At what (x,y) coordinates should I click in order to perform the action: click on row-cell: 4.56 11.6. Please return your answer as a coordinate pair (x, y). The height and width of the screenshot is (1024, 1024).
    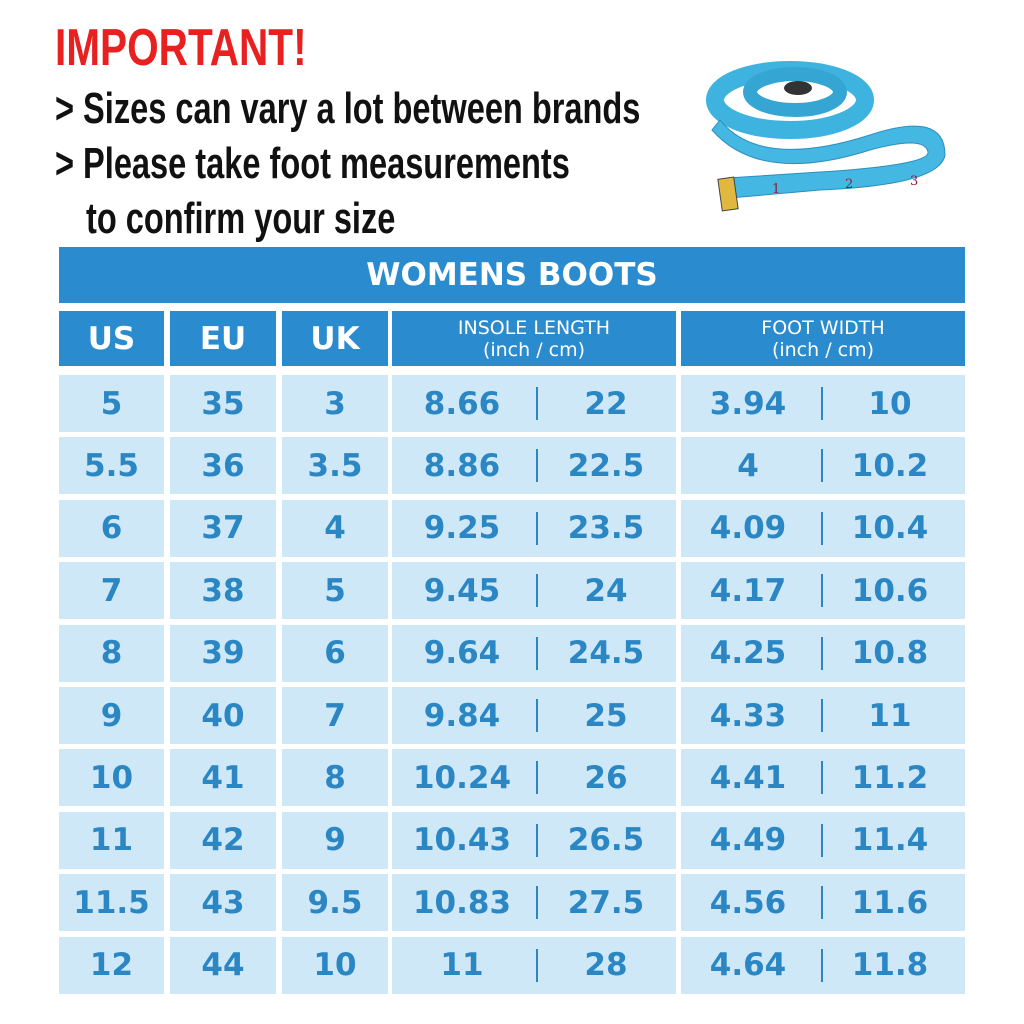
    Looking at the image, I should click on (823, 903).